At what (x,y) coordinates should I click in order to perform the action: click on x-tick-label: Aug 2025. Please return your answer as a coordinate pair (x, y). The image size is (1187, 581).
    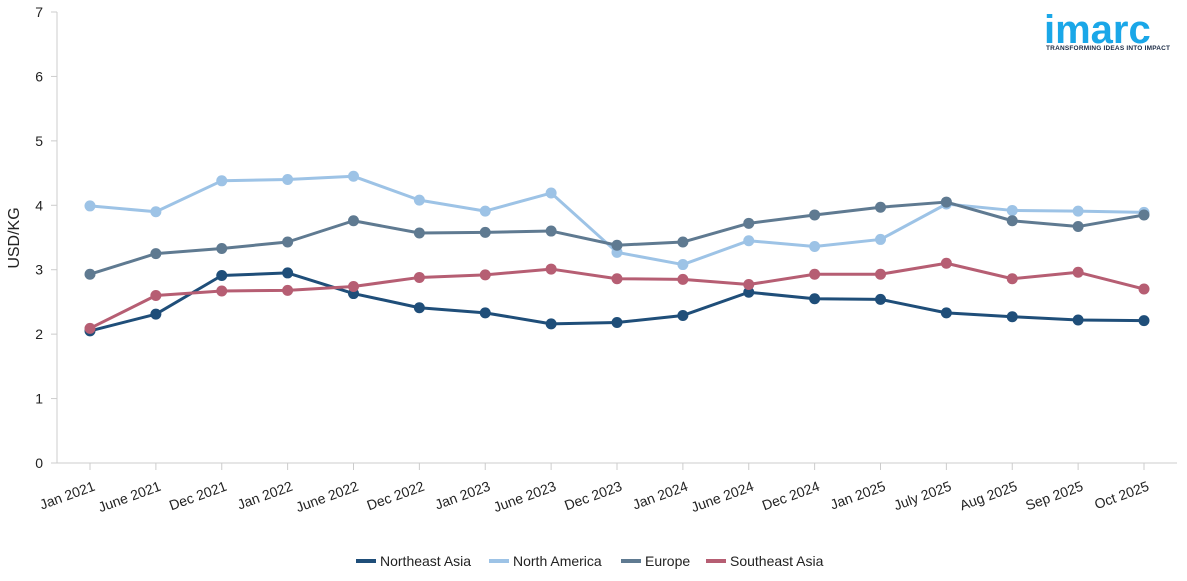
    Looking at the image, I should click on (988, 496).